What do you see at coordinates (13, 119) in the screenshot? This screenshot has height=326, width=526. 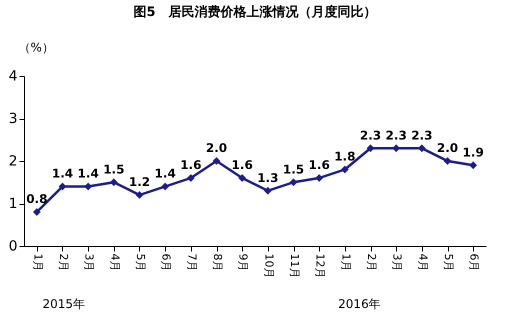 I see `y-tick-label: 3` at bounding box center [13, 119].